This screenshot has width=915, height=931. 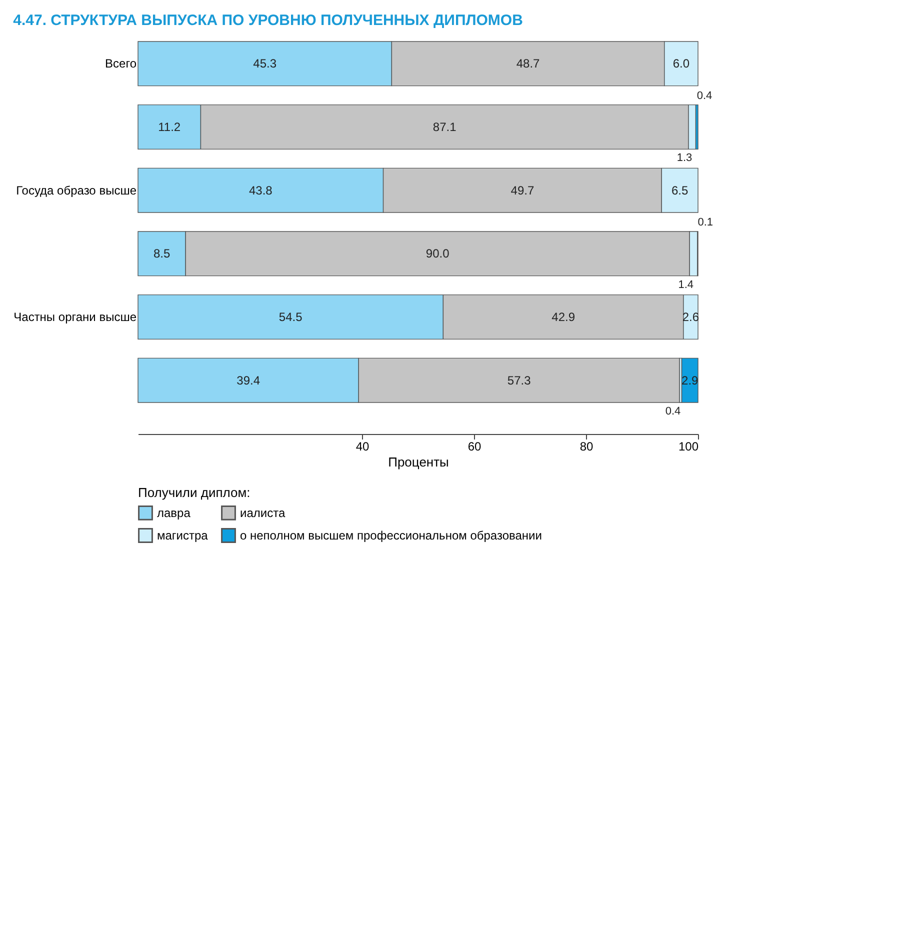 I want to click on data-label: 87.1, so click(x=444, y=127).